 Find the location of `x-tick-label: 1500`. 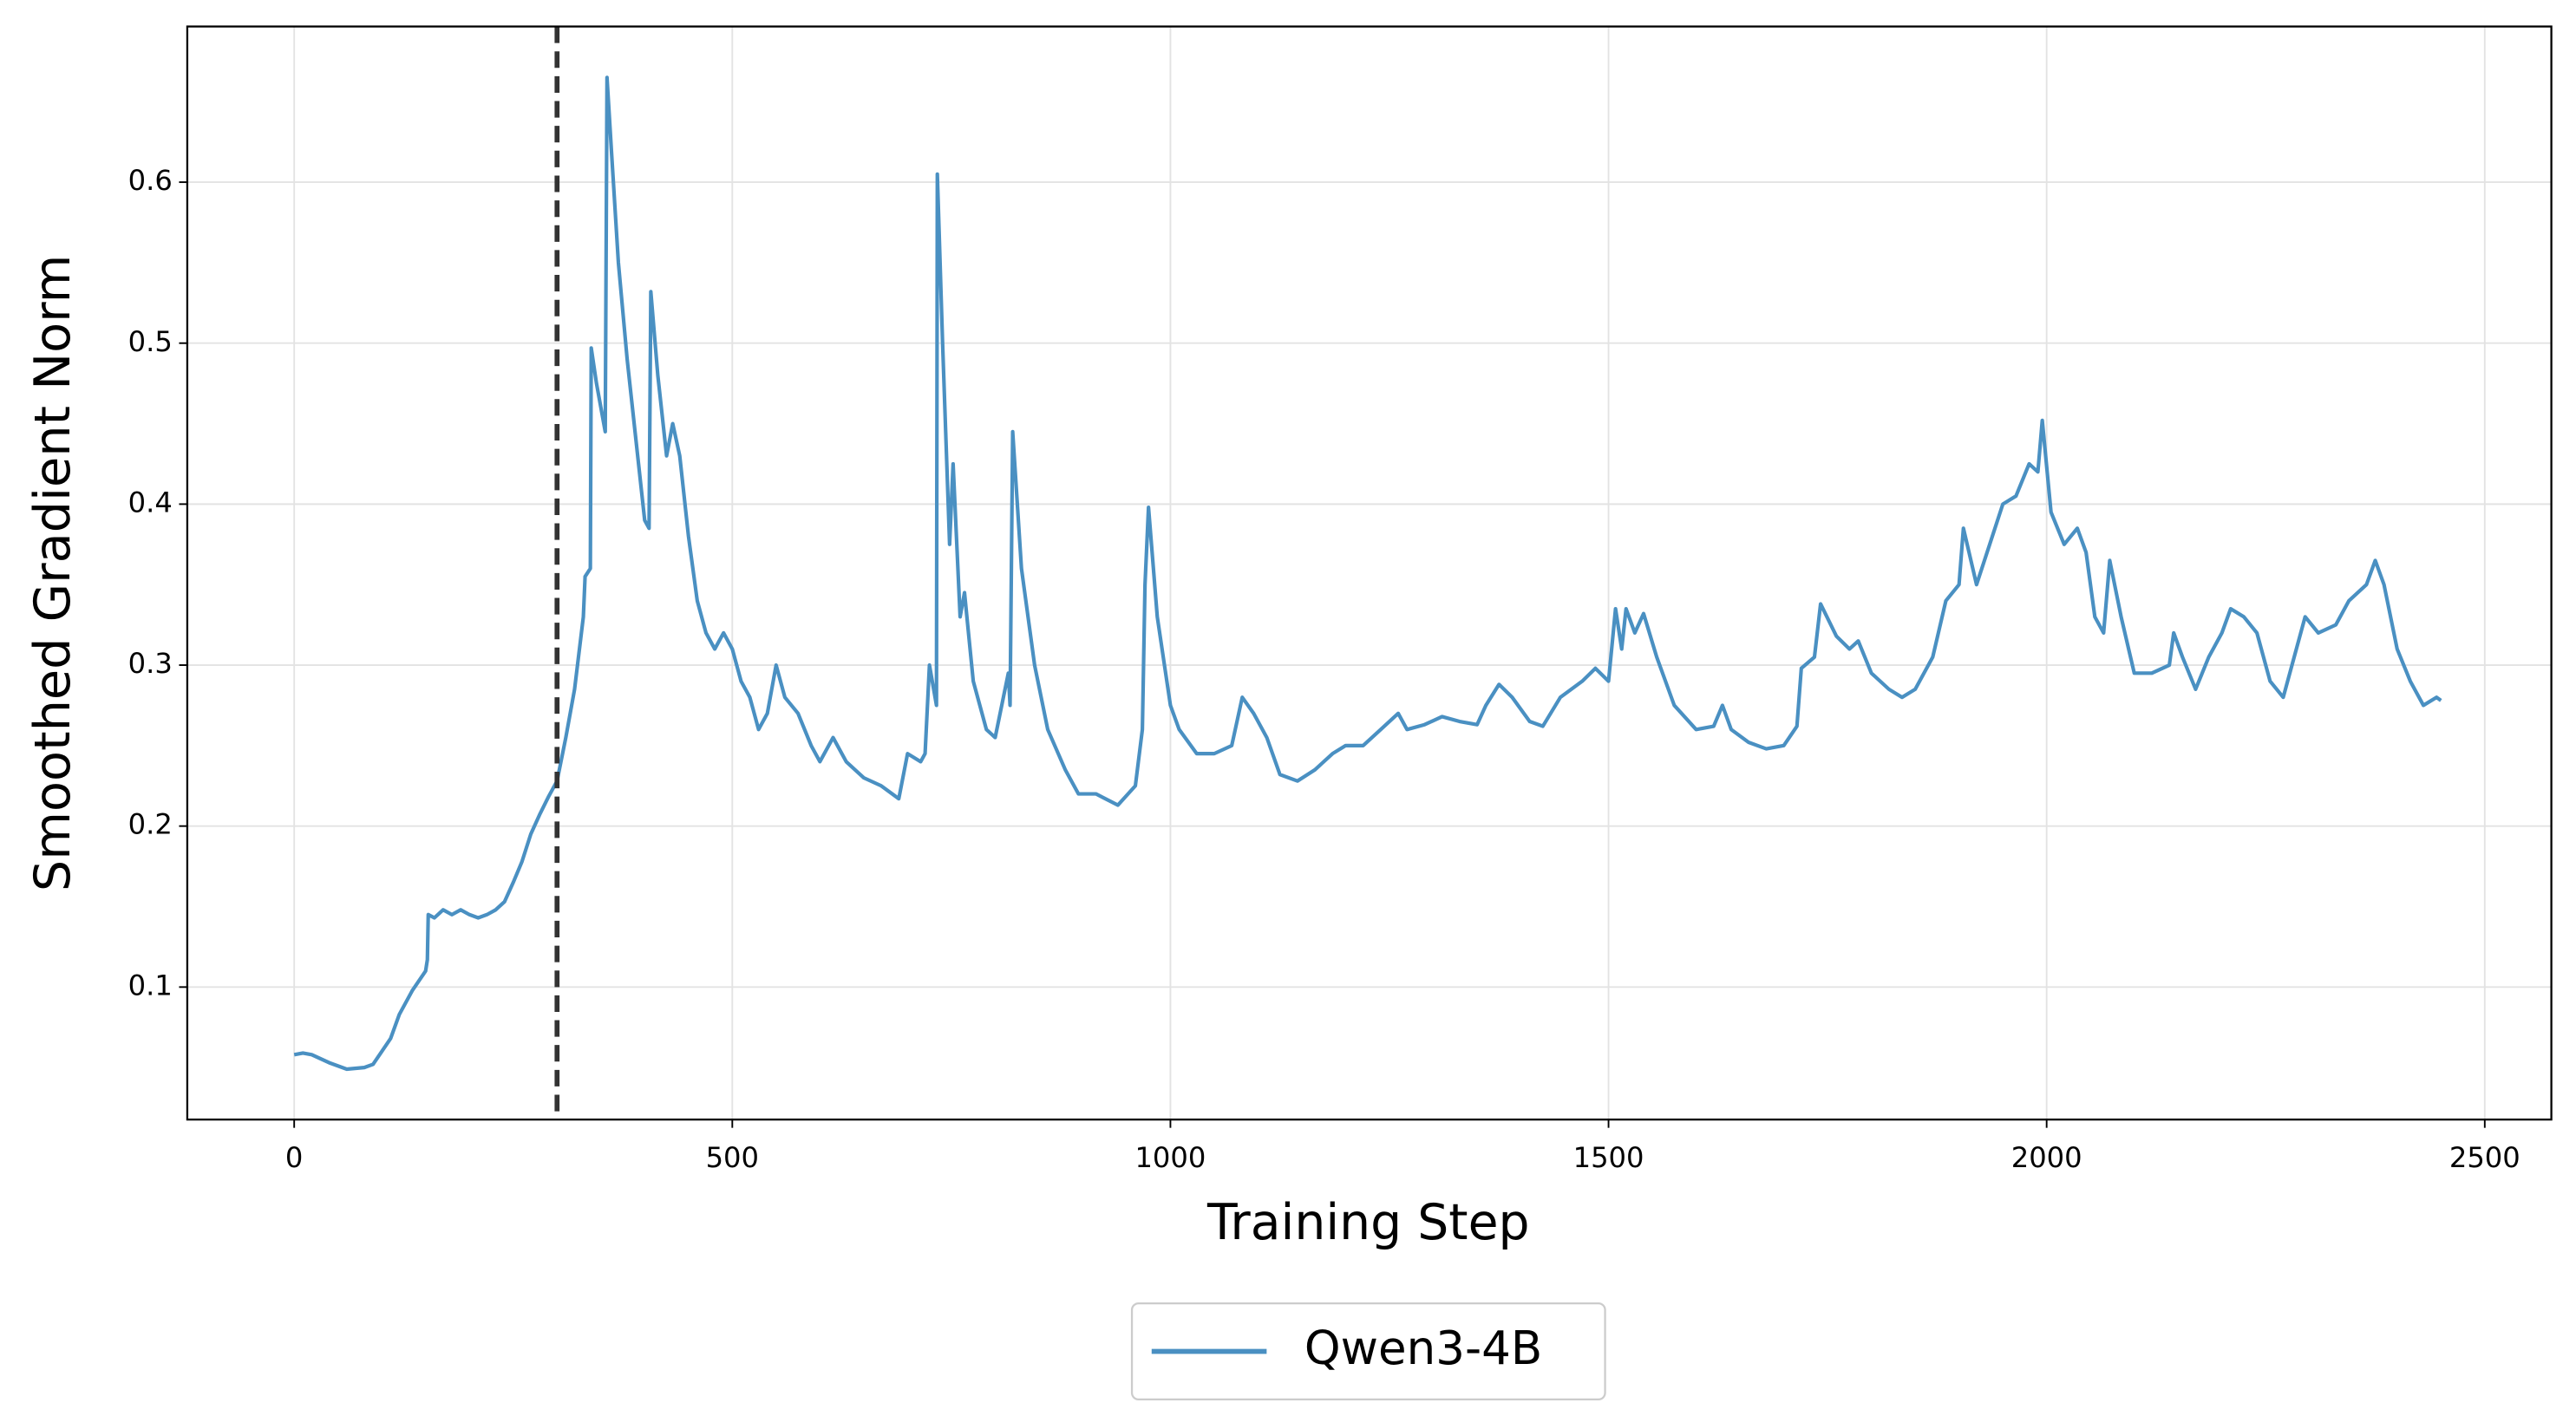

x-tick-label: 1500 is located at coordinates (1608, 1157).